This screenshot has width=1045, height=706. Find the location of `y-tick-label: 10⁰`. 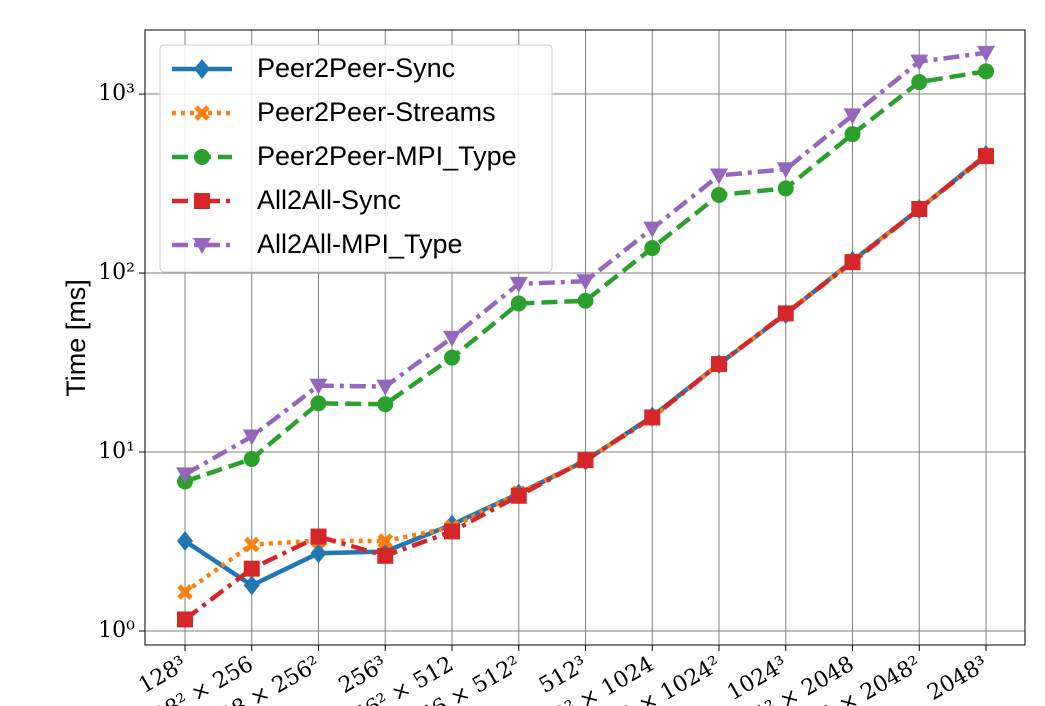

y-tick-label: 10⁰ is located at coordinates (116, 630).